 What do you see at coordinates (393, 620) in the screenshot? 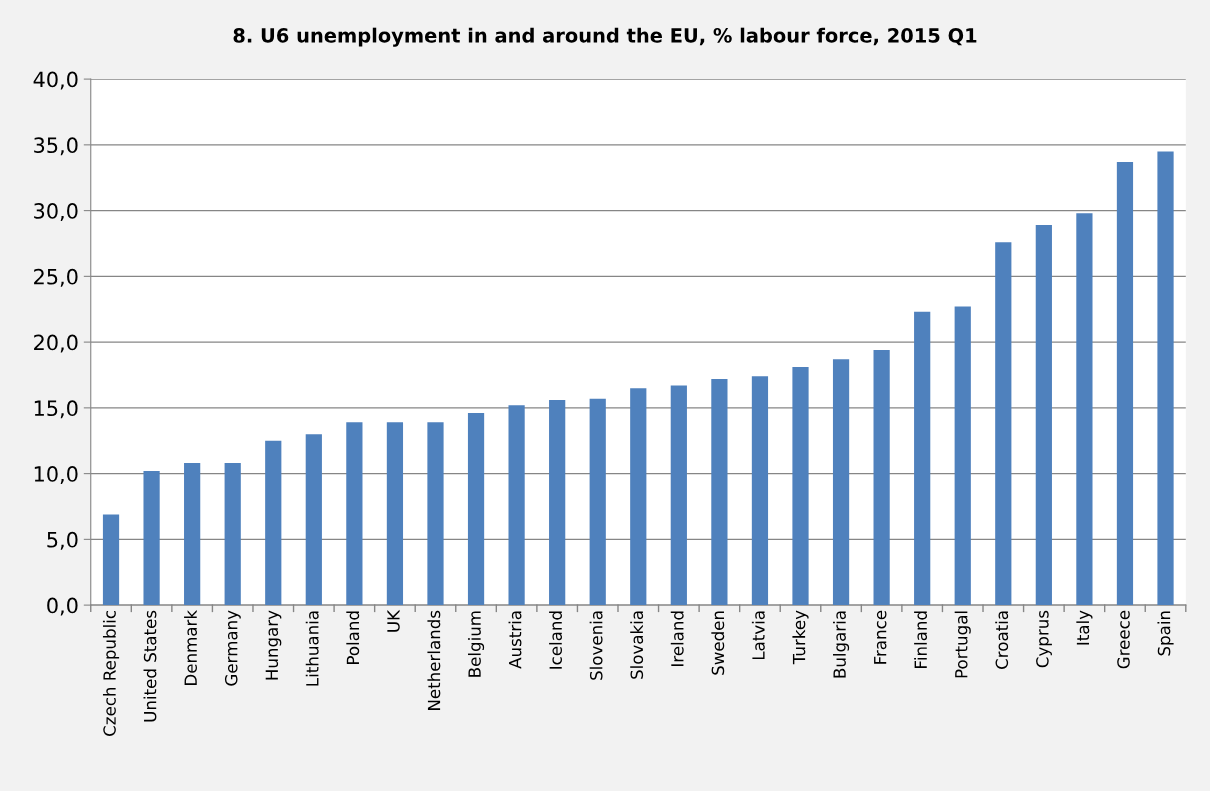
I see `x-tick-label: UK` at bounding box center [393, 620].